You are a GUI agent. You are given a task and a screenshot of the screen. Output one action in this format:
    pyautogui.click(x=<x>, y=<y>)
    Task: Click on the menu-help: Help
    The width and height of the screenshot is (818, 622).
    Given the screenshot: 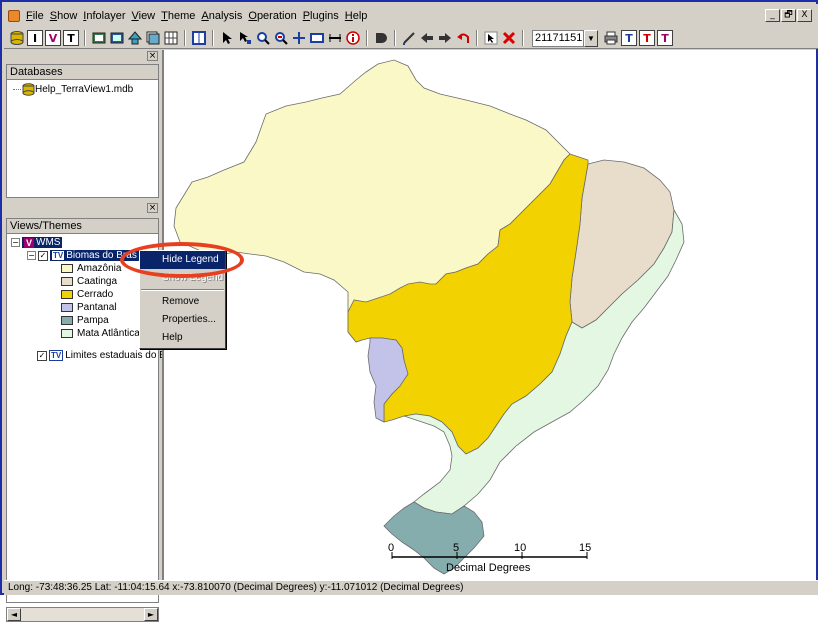 What is the action you would take?
    pyautogui.click(x=356, y=16)
    